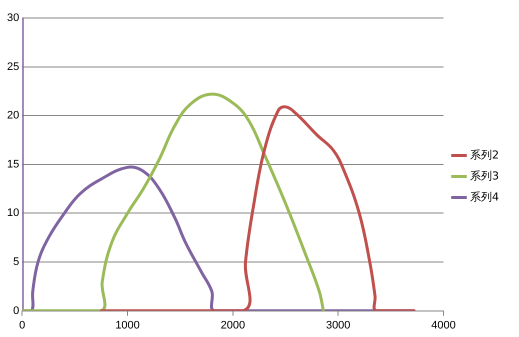 The image size is (519, 337). Describe the element at coordinates (13, 66) in the screenshot. I see `y-tick-label: 25` at that location.